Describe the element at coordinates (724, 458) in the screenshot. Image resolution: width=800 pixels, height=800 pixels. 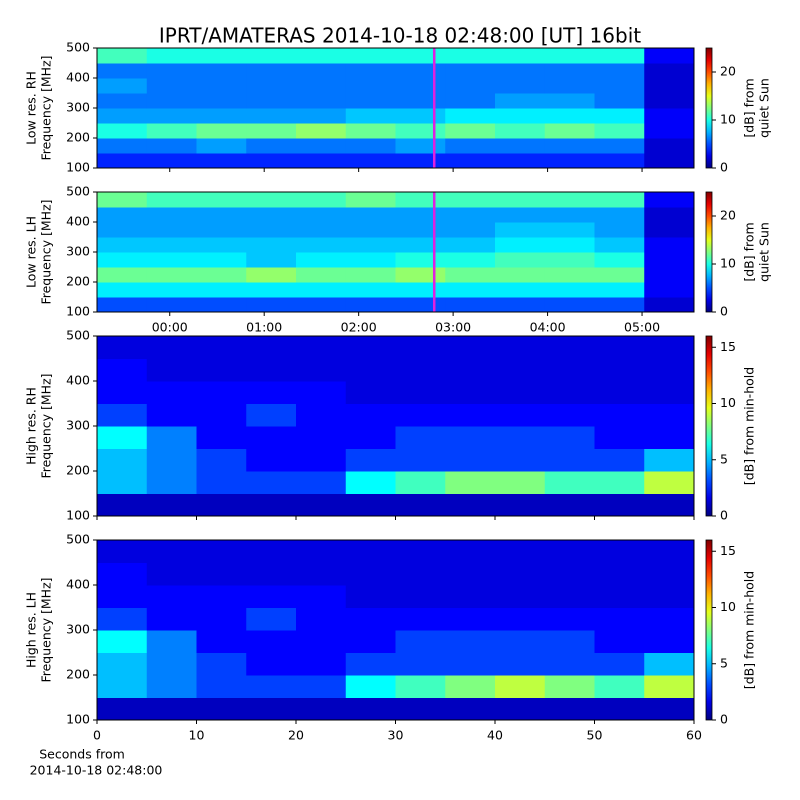
I see `colorbar-tick-label: 5` at that location.